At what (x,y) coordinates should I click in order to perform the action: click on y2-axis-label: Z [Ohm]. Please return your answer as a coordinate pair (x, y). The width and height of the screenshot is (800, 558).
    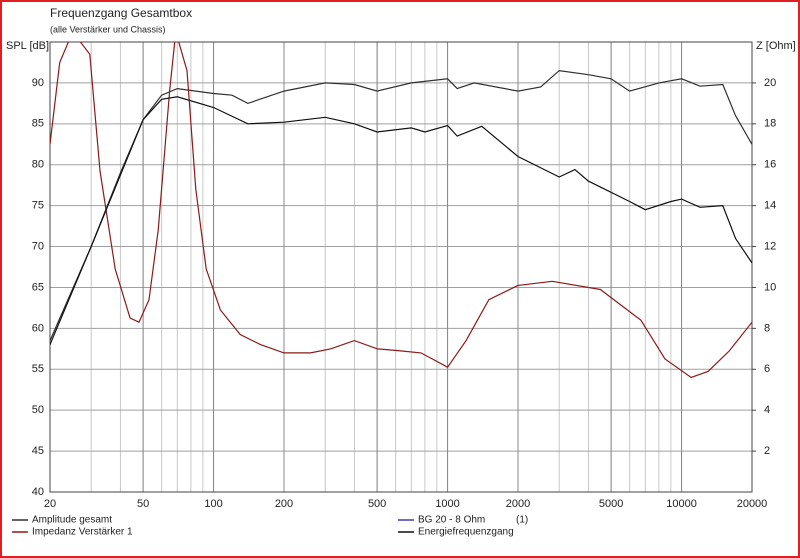
    Looking at the image, I should click on (776, 46).